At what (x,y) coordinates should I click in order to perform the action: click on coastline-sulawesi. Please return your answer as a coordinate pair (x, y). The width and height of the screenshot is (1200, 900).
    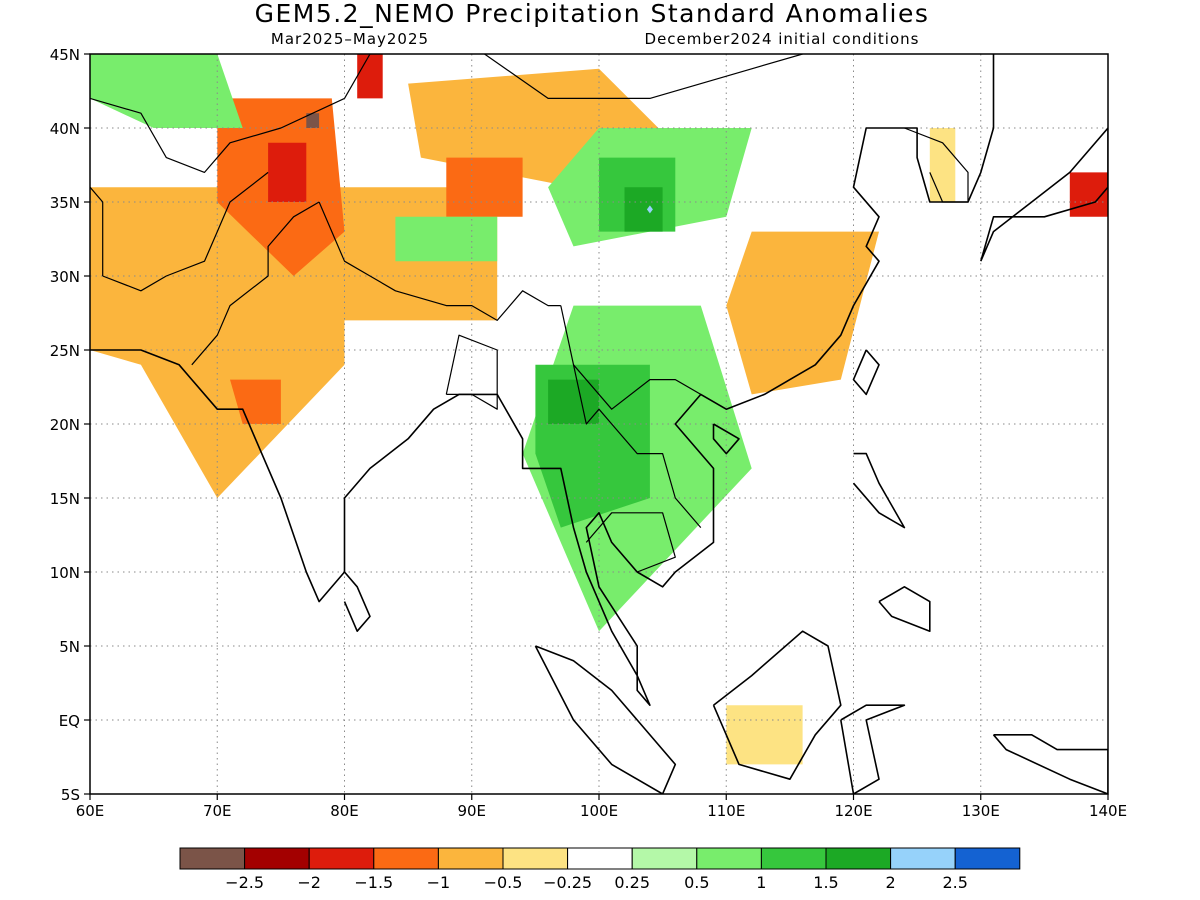
    Looking at the image, I should click on (873, 749).